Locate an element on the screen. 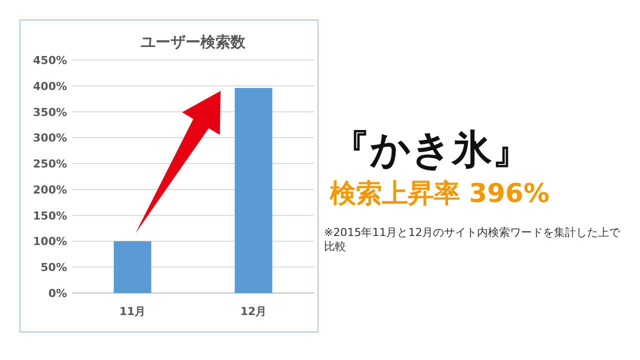  text: ※2015年11月と12月のサイト内検索ワードを集計した上で比較 is located at coordinates (473, 240).